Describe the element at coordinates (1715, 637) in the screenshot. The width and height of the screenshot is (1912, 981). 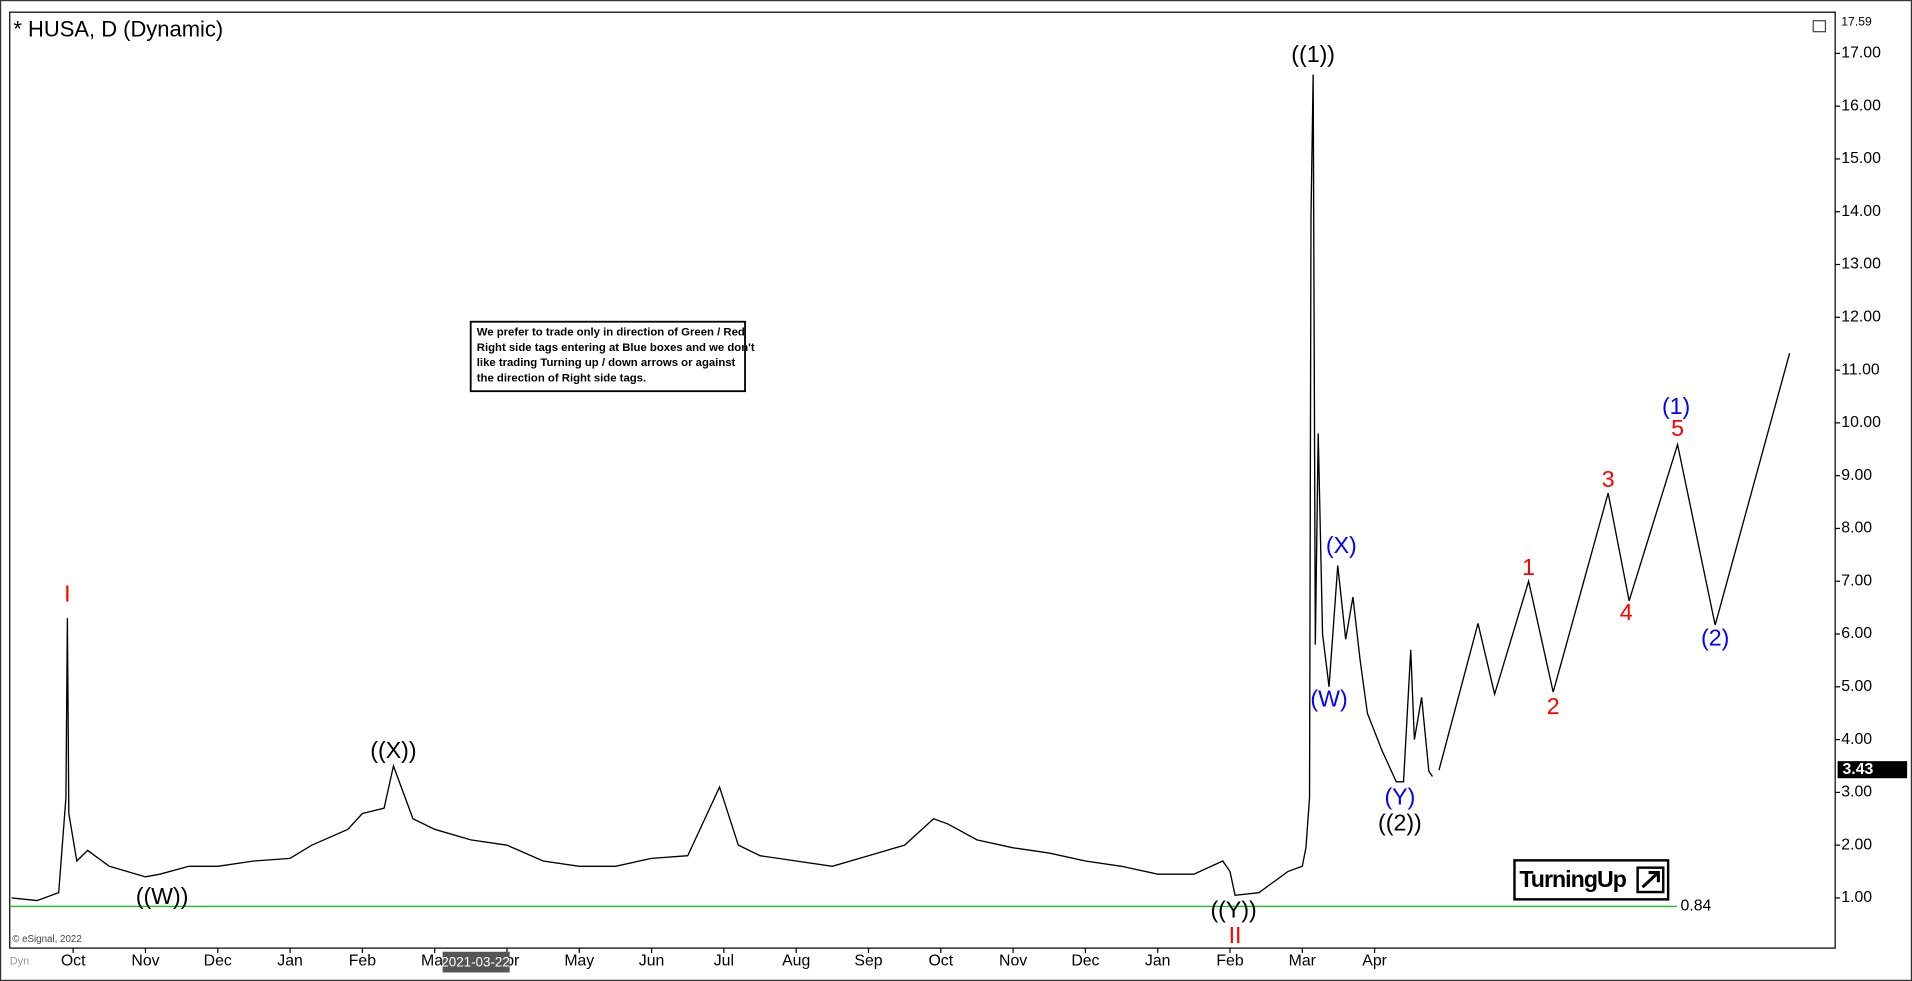
I see `wave-label: (2)` at that location.